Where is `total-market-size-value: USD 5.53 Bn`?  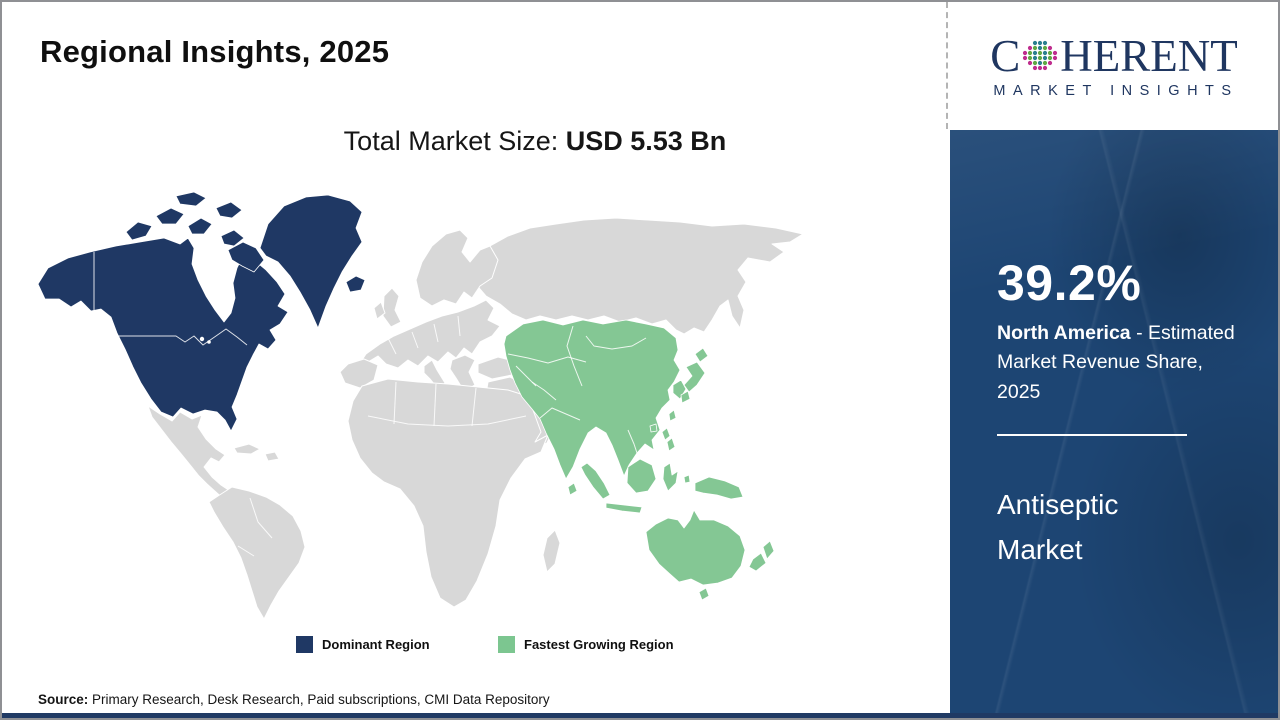 total-market-size-value: USD 5.53 Bn is located at coordinates (646, 141).